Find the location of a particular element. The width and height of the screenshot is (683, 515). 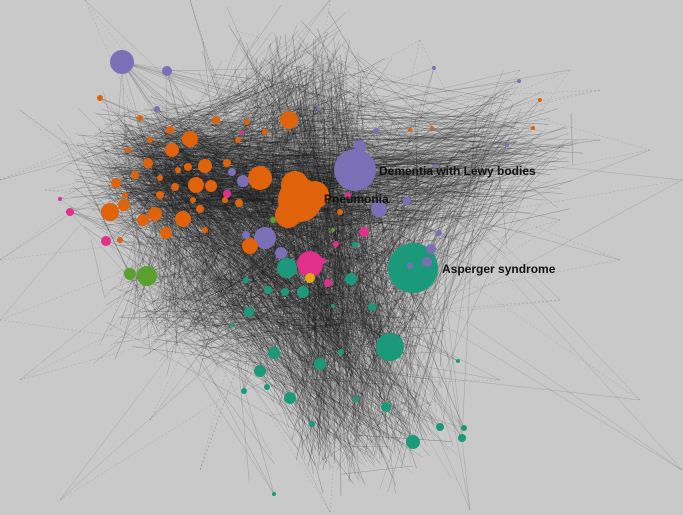

node-lime is located at coordinates (147, 276).